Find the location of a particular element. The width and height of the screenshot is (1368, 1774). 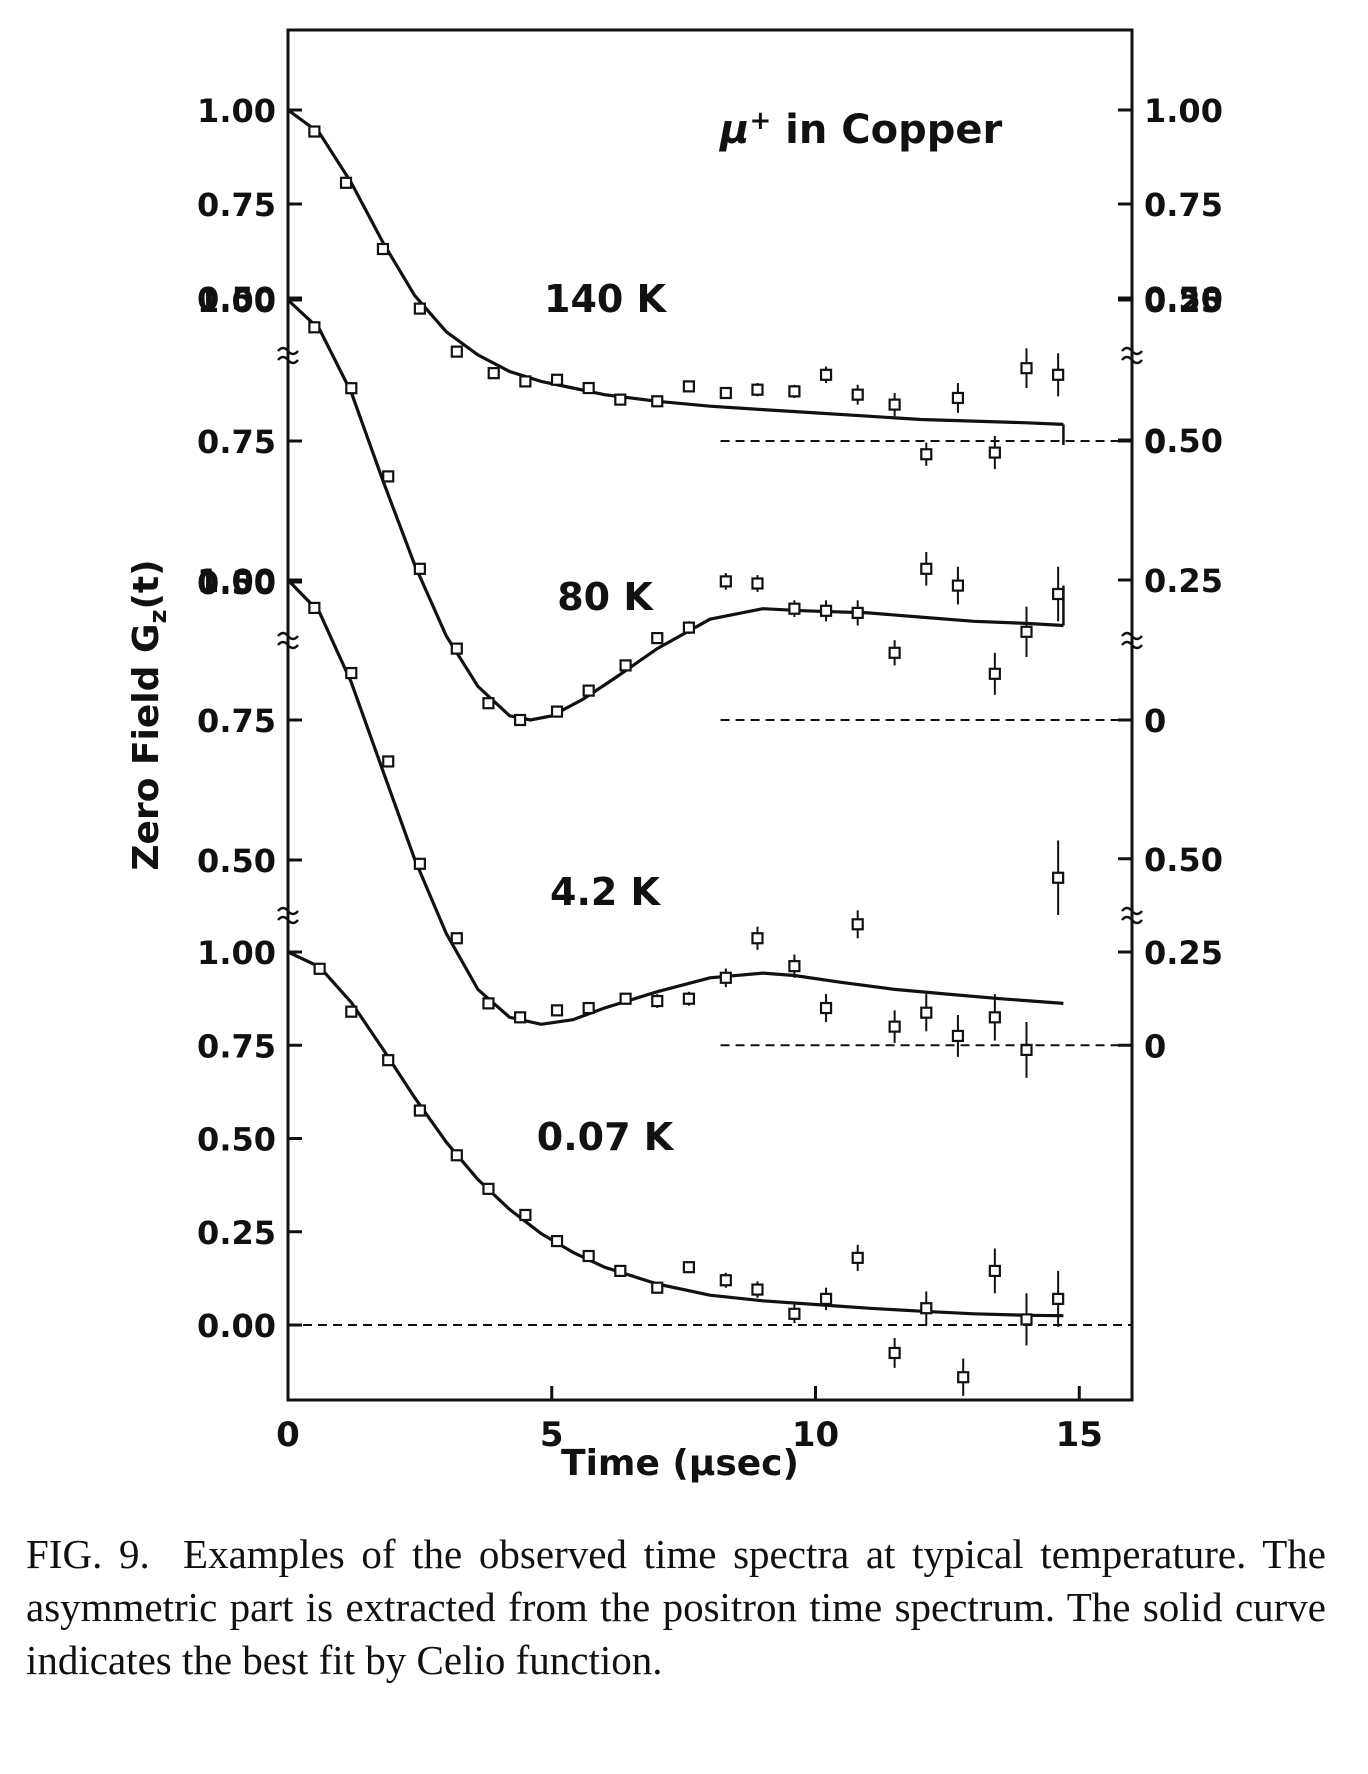

chart-title-symbol: μ is located at coordinates (733, 130).